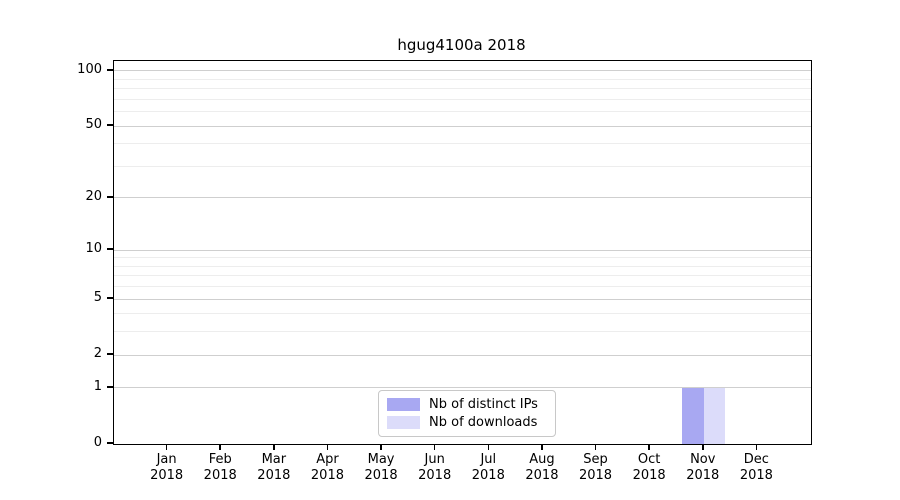 The width and height of the screenshot is (900, 500). I want to click on legend-label-downloads: Nb of downloads, so click(483, 422).